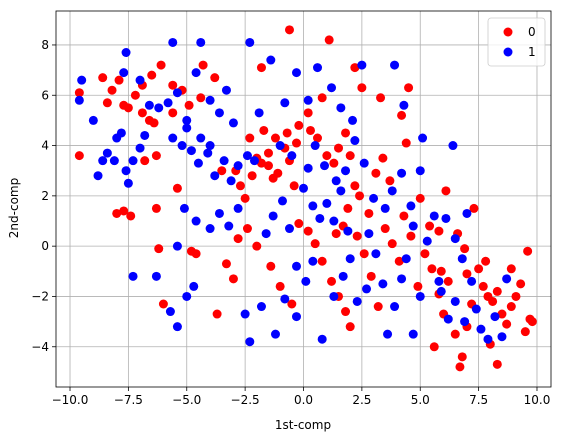 The image size is (567, 441). Describe the element at coordinates (537, 400) in the screenshot. I see `x-tick-label: 10.0` at that location.